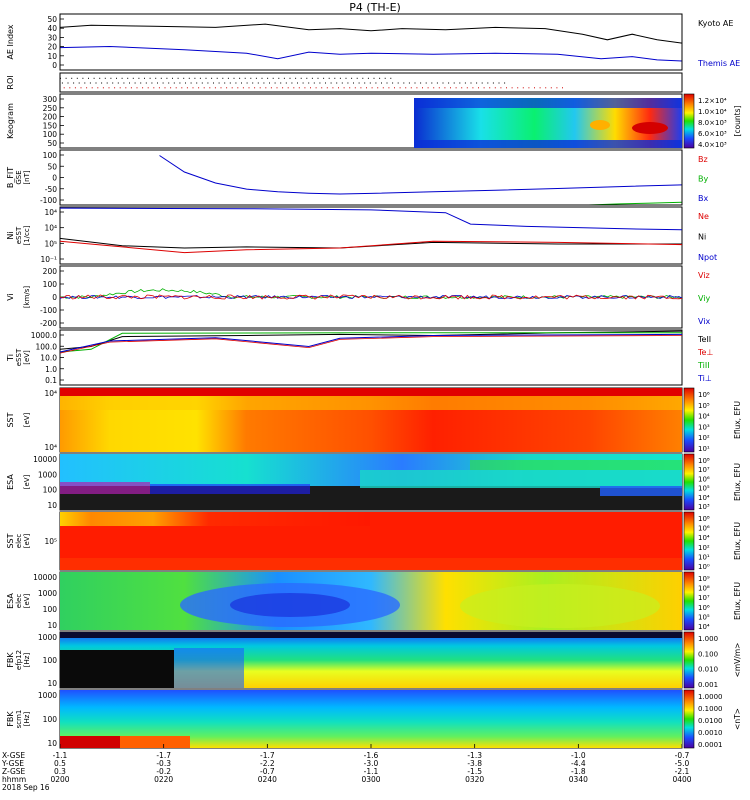  What do you see at coordinates (51, 380) in the screenshot?
I see `ti-ytick: 0.1` at bounding box center [51, 380].